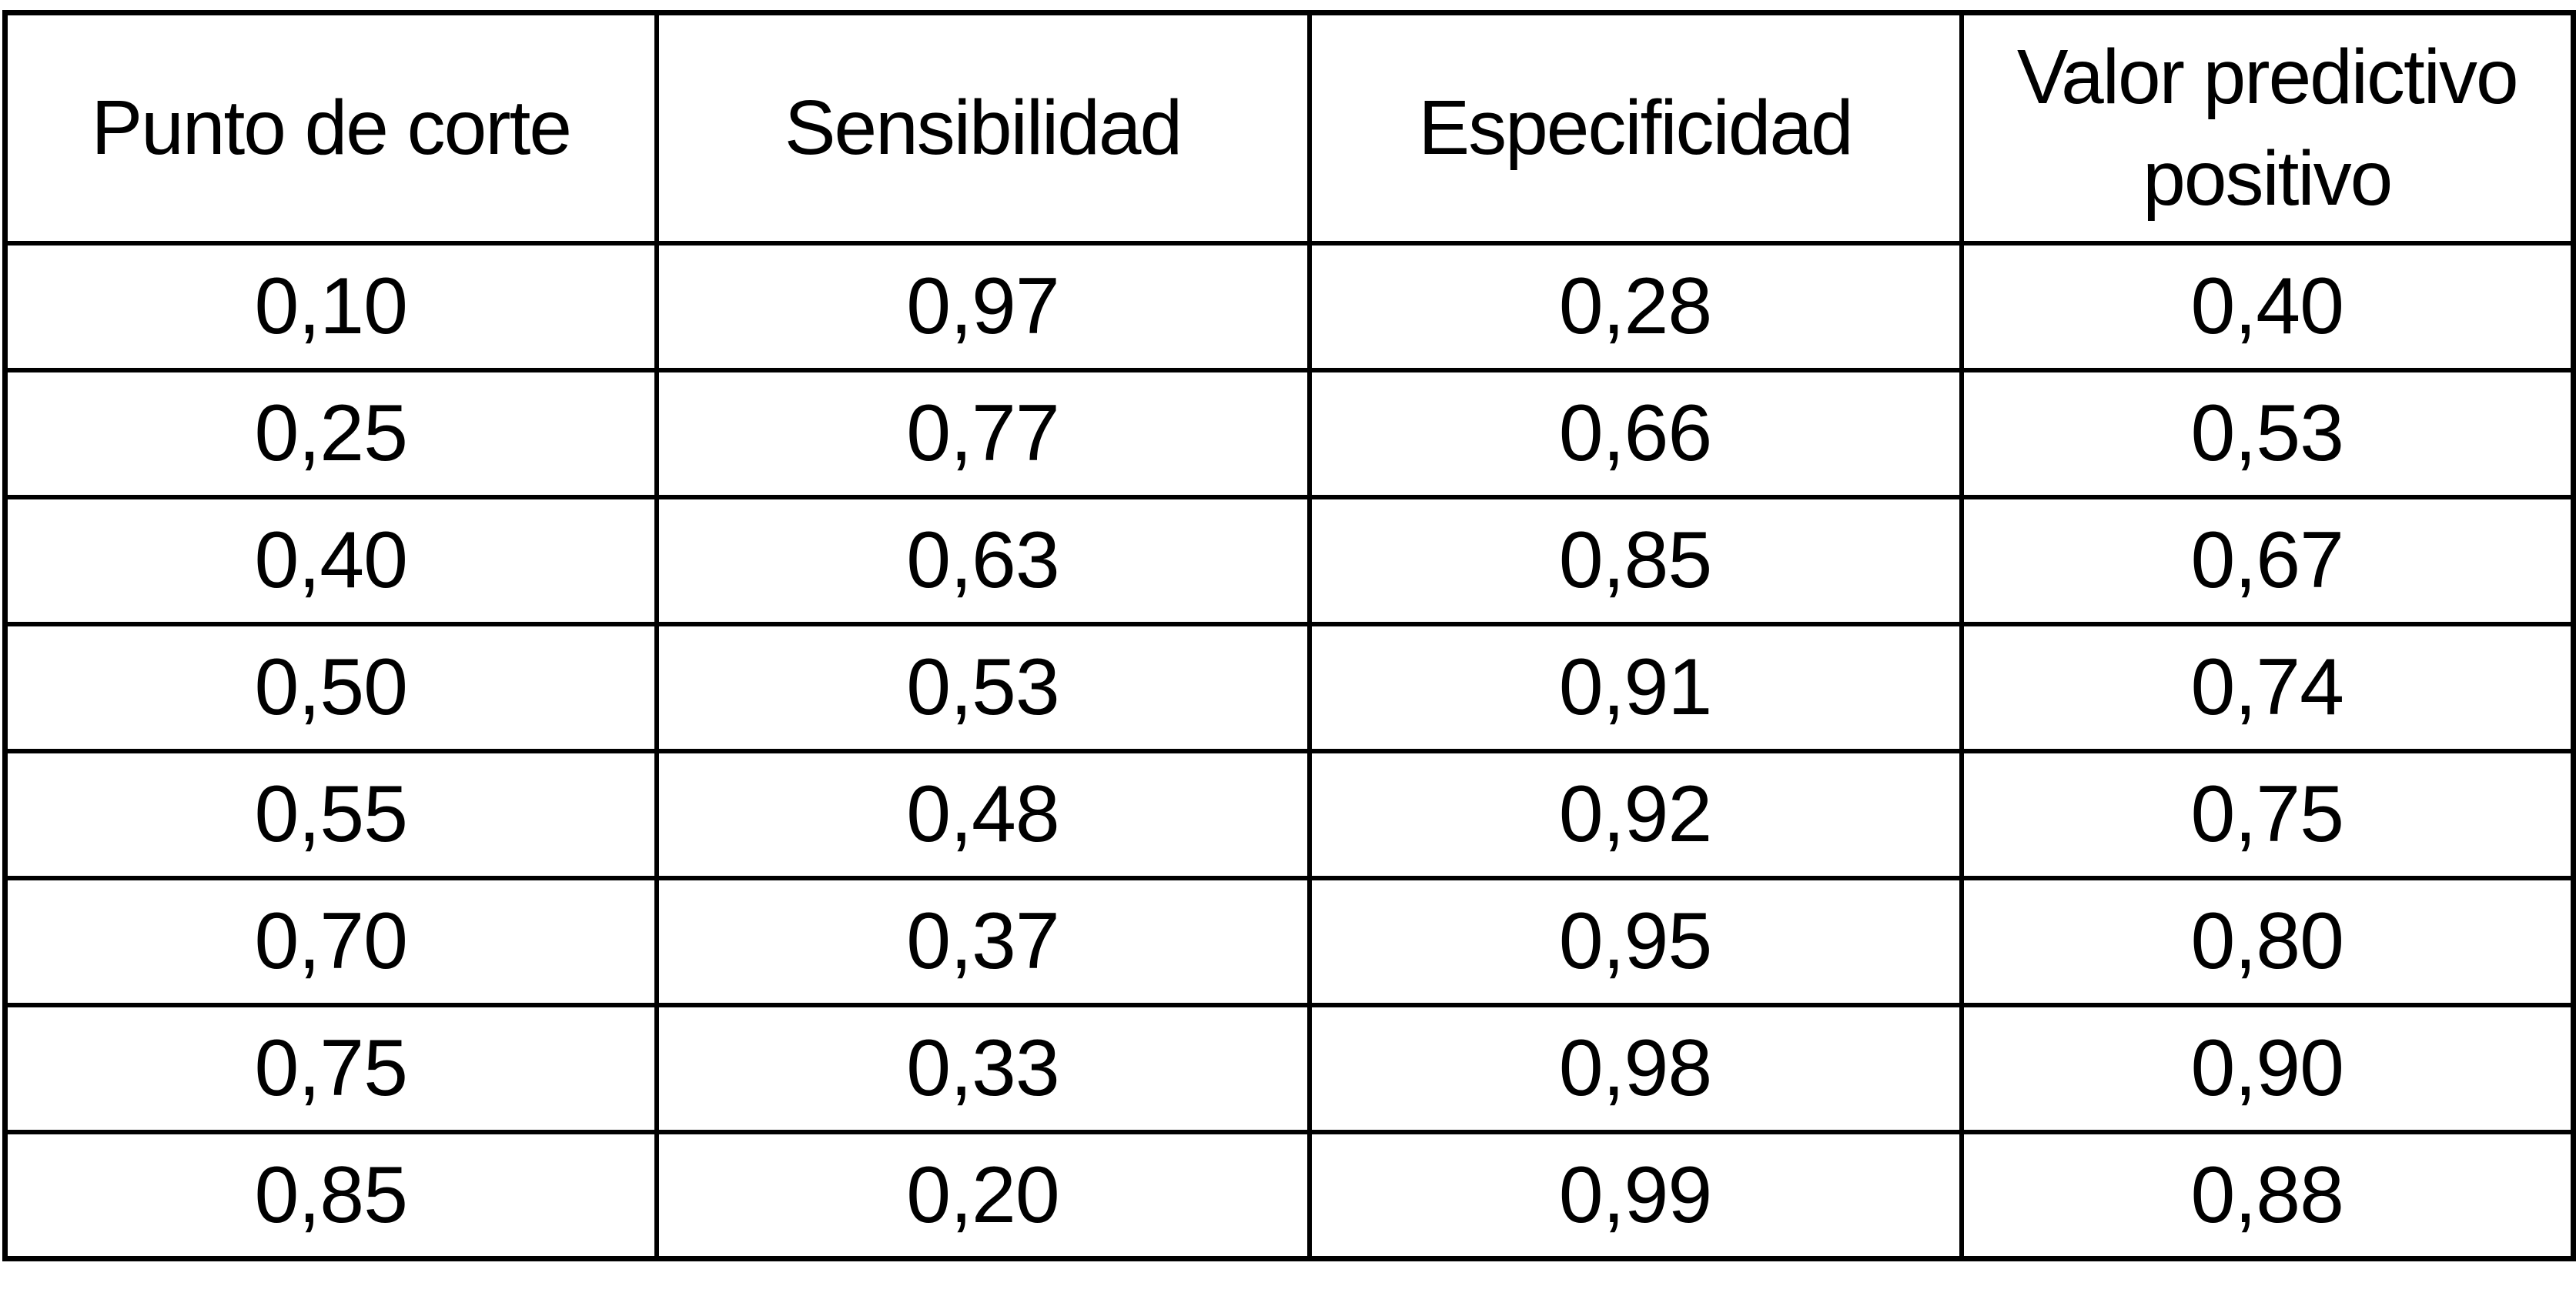 The width and height of the screenshot is (2576, 1296). What do you see at coordinates (330, 433) in the screenshot?
I see `cell-punto-de-corte: 0,25` at bounding box center [330, 433].